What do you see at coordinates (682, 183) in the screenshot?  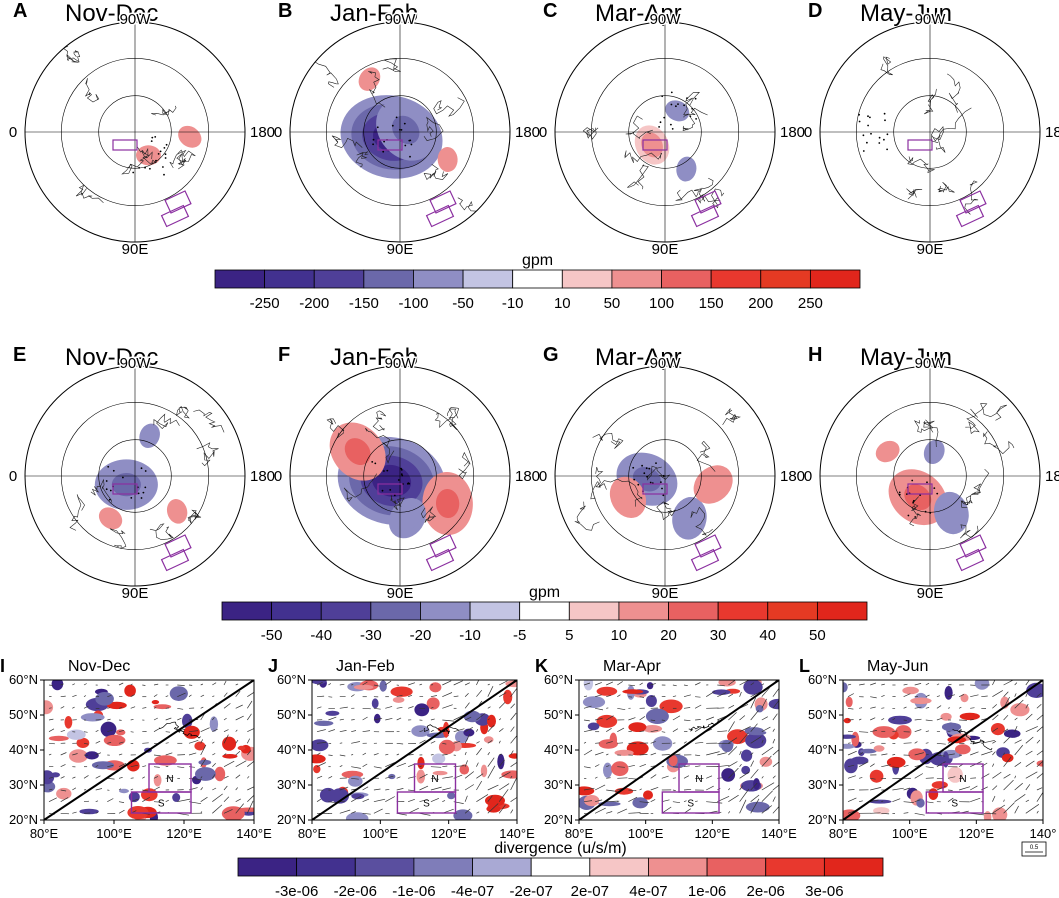 I see `study-region-boxes` at bounding box center [682, 183].